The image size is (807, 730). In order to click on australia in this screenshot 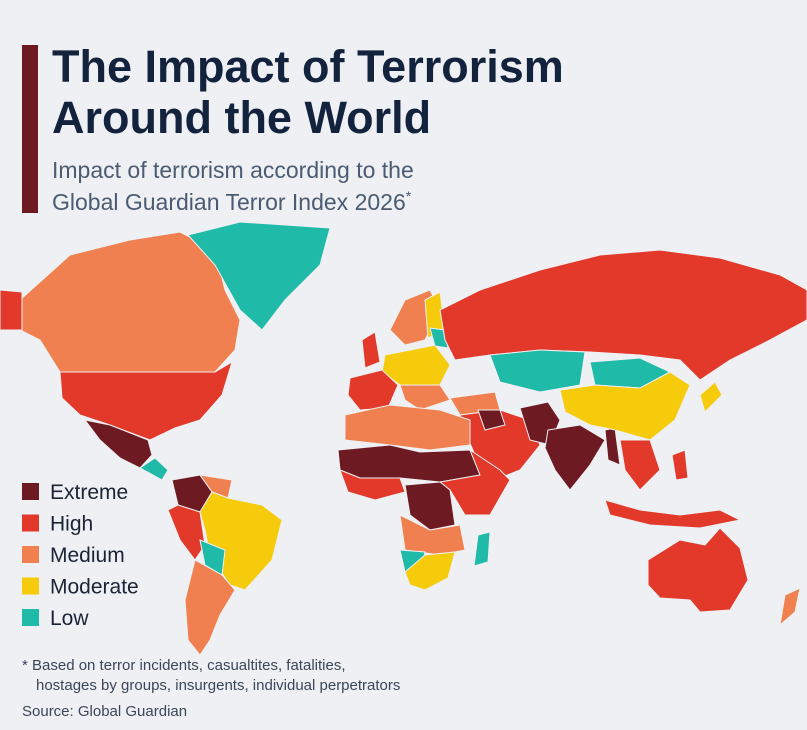, I will do `click(698, 570)`.